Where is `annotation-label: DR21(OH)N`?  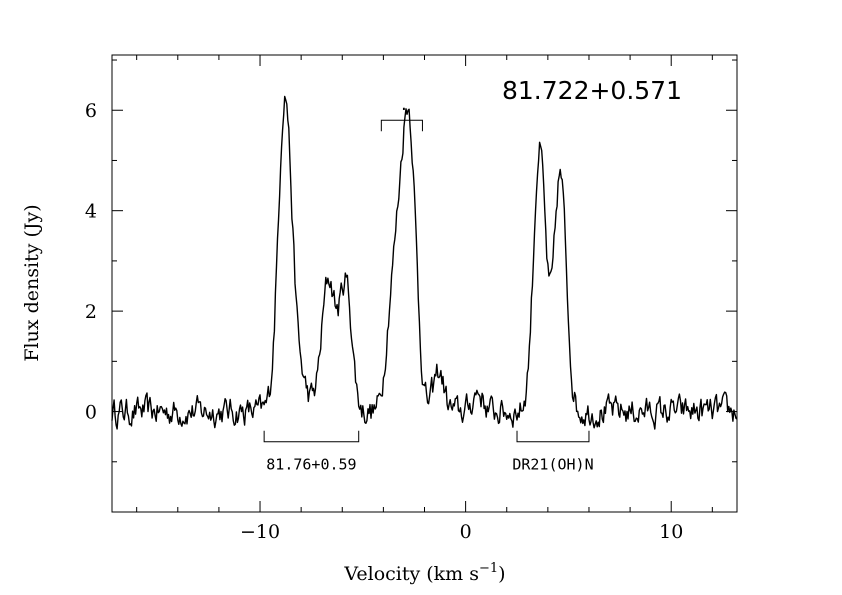
annotation-label: DR21(OH)N is located at coordinates (552, 465).